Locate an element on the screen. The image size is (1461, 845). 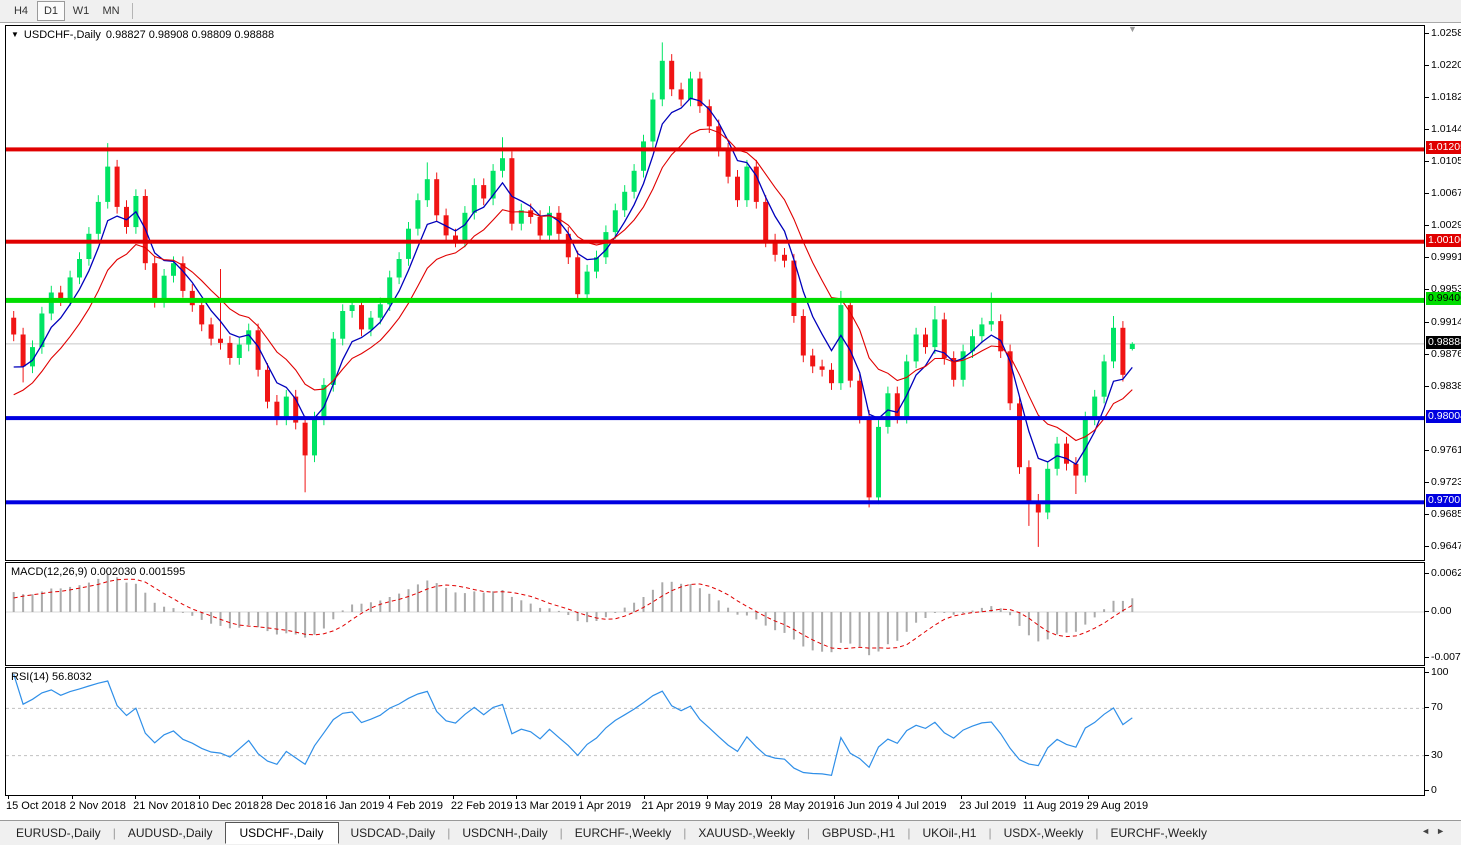
chart-tab-audusddaily: AUDUSD-,Daily is located at coordinates (170, 833).